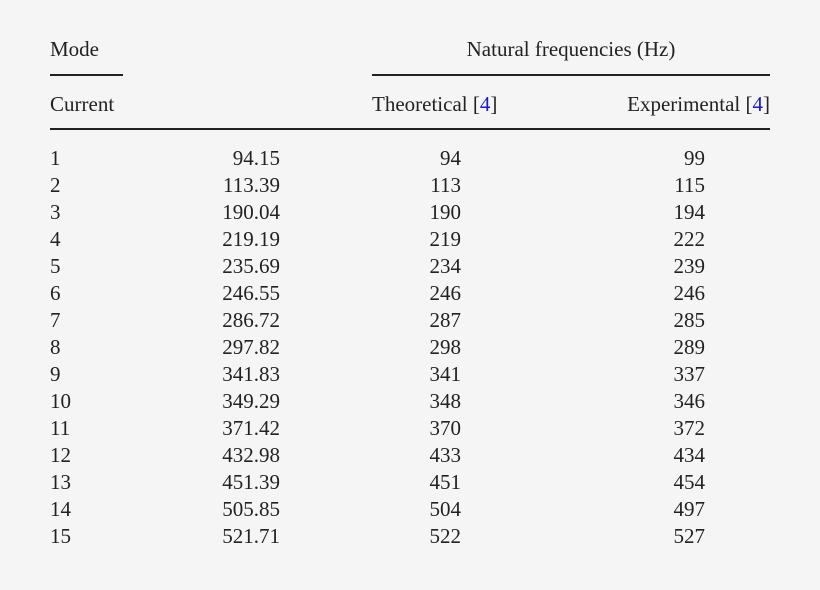 This screenshot has height=590, width=820. I want to click on mode-cell: 3, so click(55, 212).